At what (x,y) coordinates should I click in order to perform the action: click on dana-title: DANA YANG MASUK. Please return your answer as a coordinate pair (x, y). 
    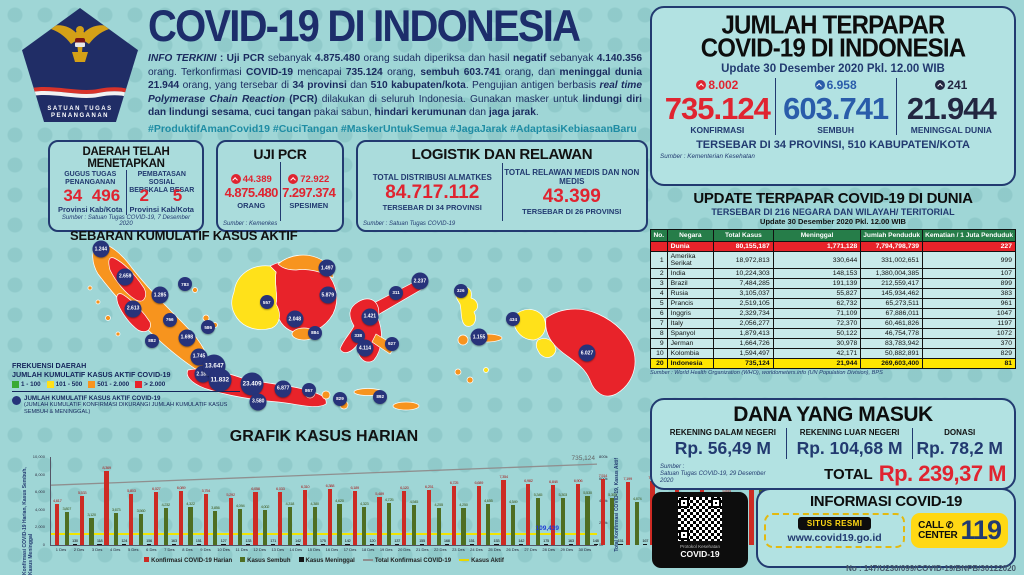
    Looking at the image, I should click on (833, 414).